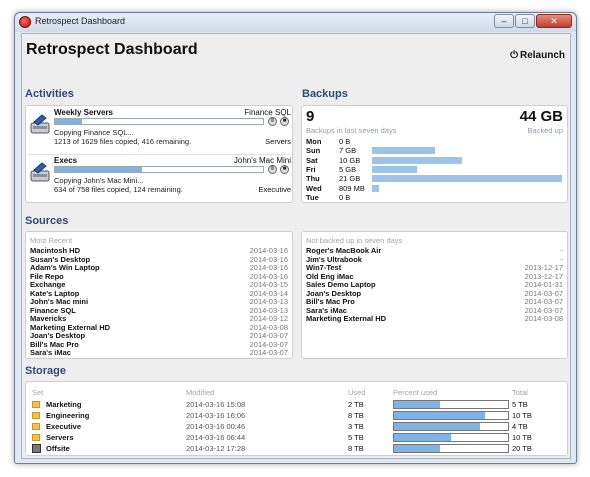 This screenshot has width=590, height=477. Describe the element at coordinates (504, 21) in the screenshot. I see `minimize-button: –` at that location.